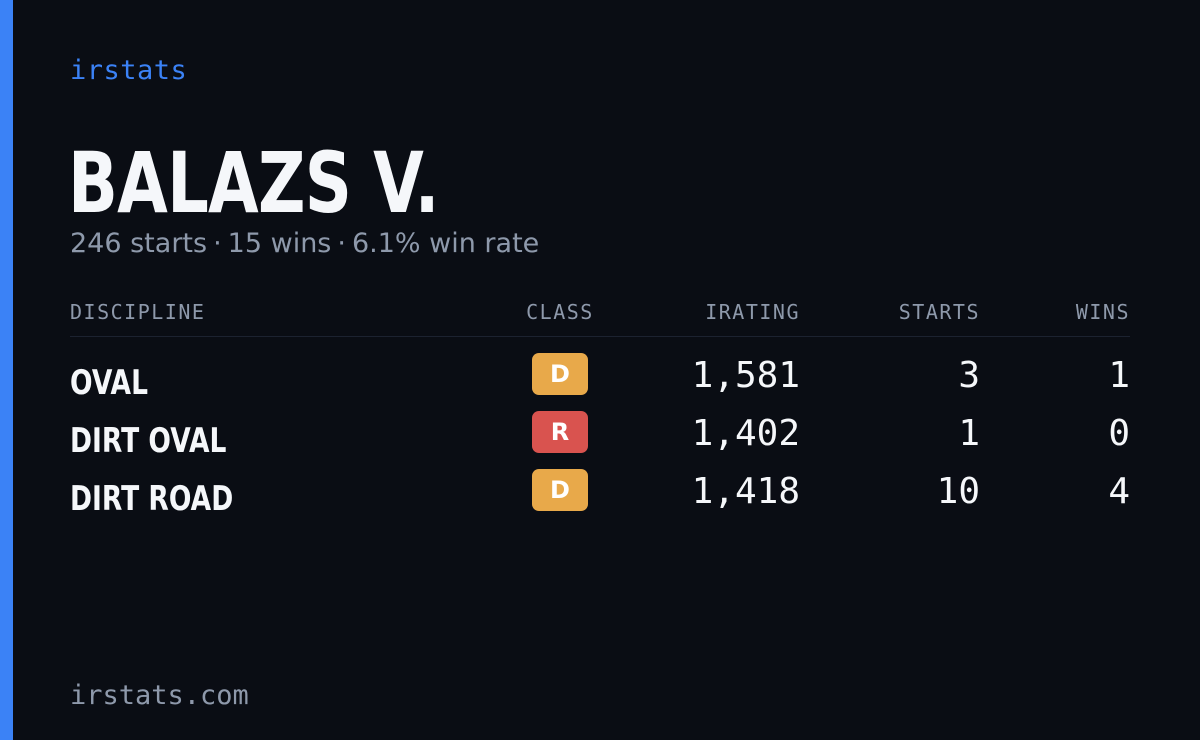 The height and width of the screenshot is (740, 1200). I want to click on accent-bar, so click(6, 370).